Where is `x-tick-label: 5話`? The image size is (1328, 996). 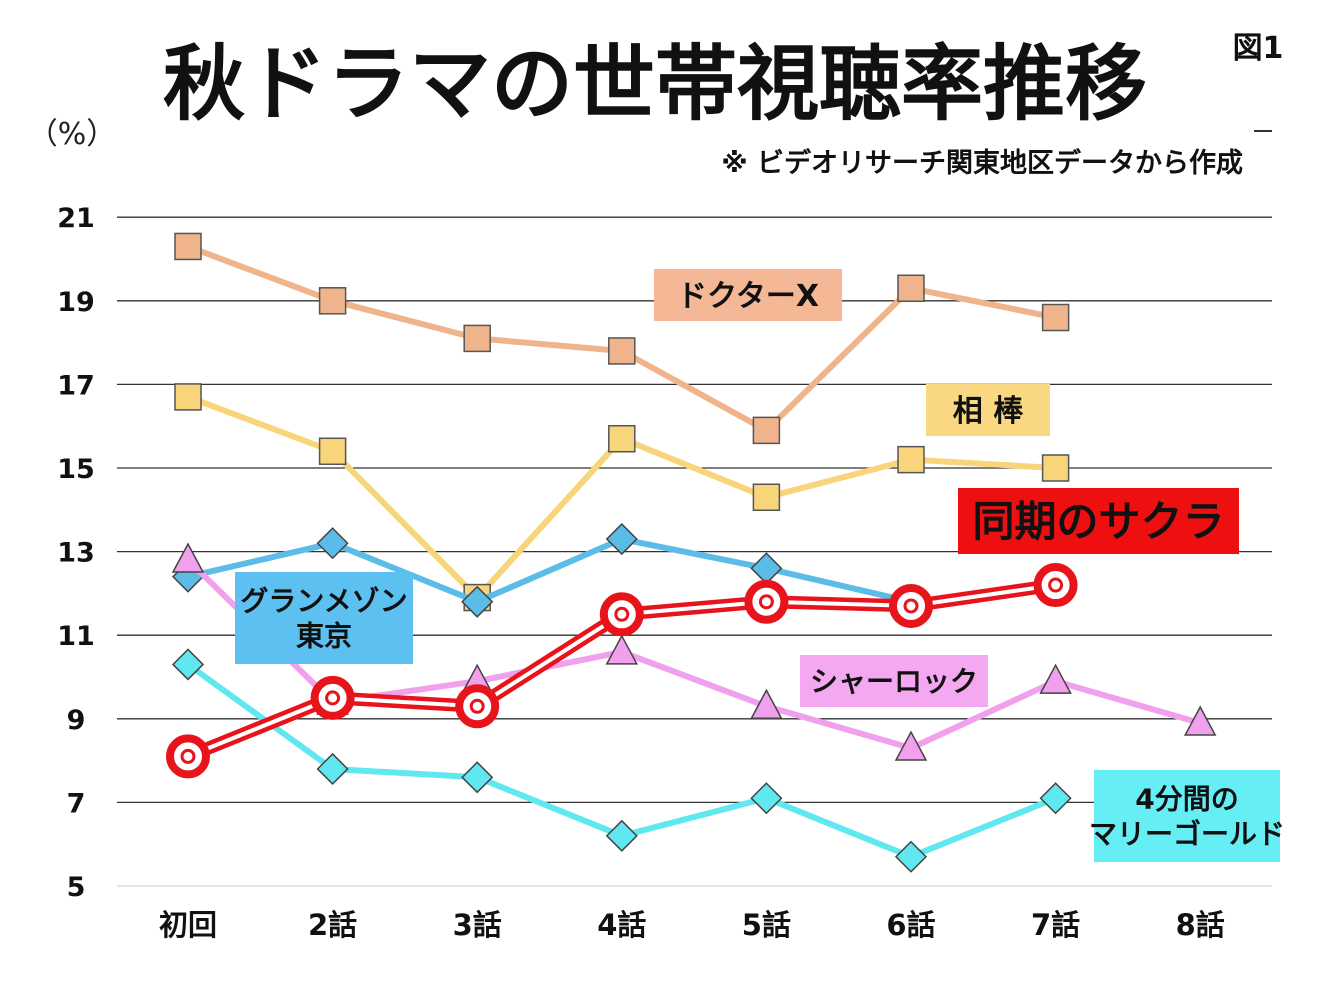 x-tick-label: 5話 is located at coordinates (766, 925).